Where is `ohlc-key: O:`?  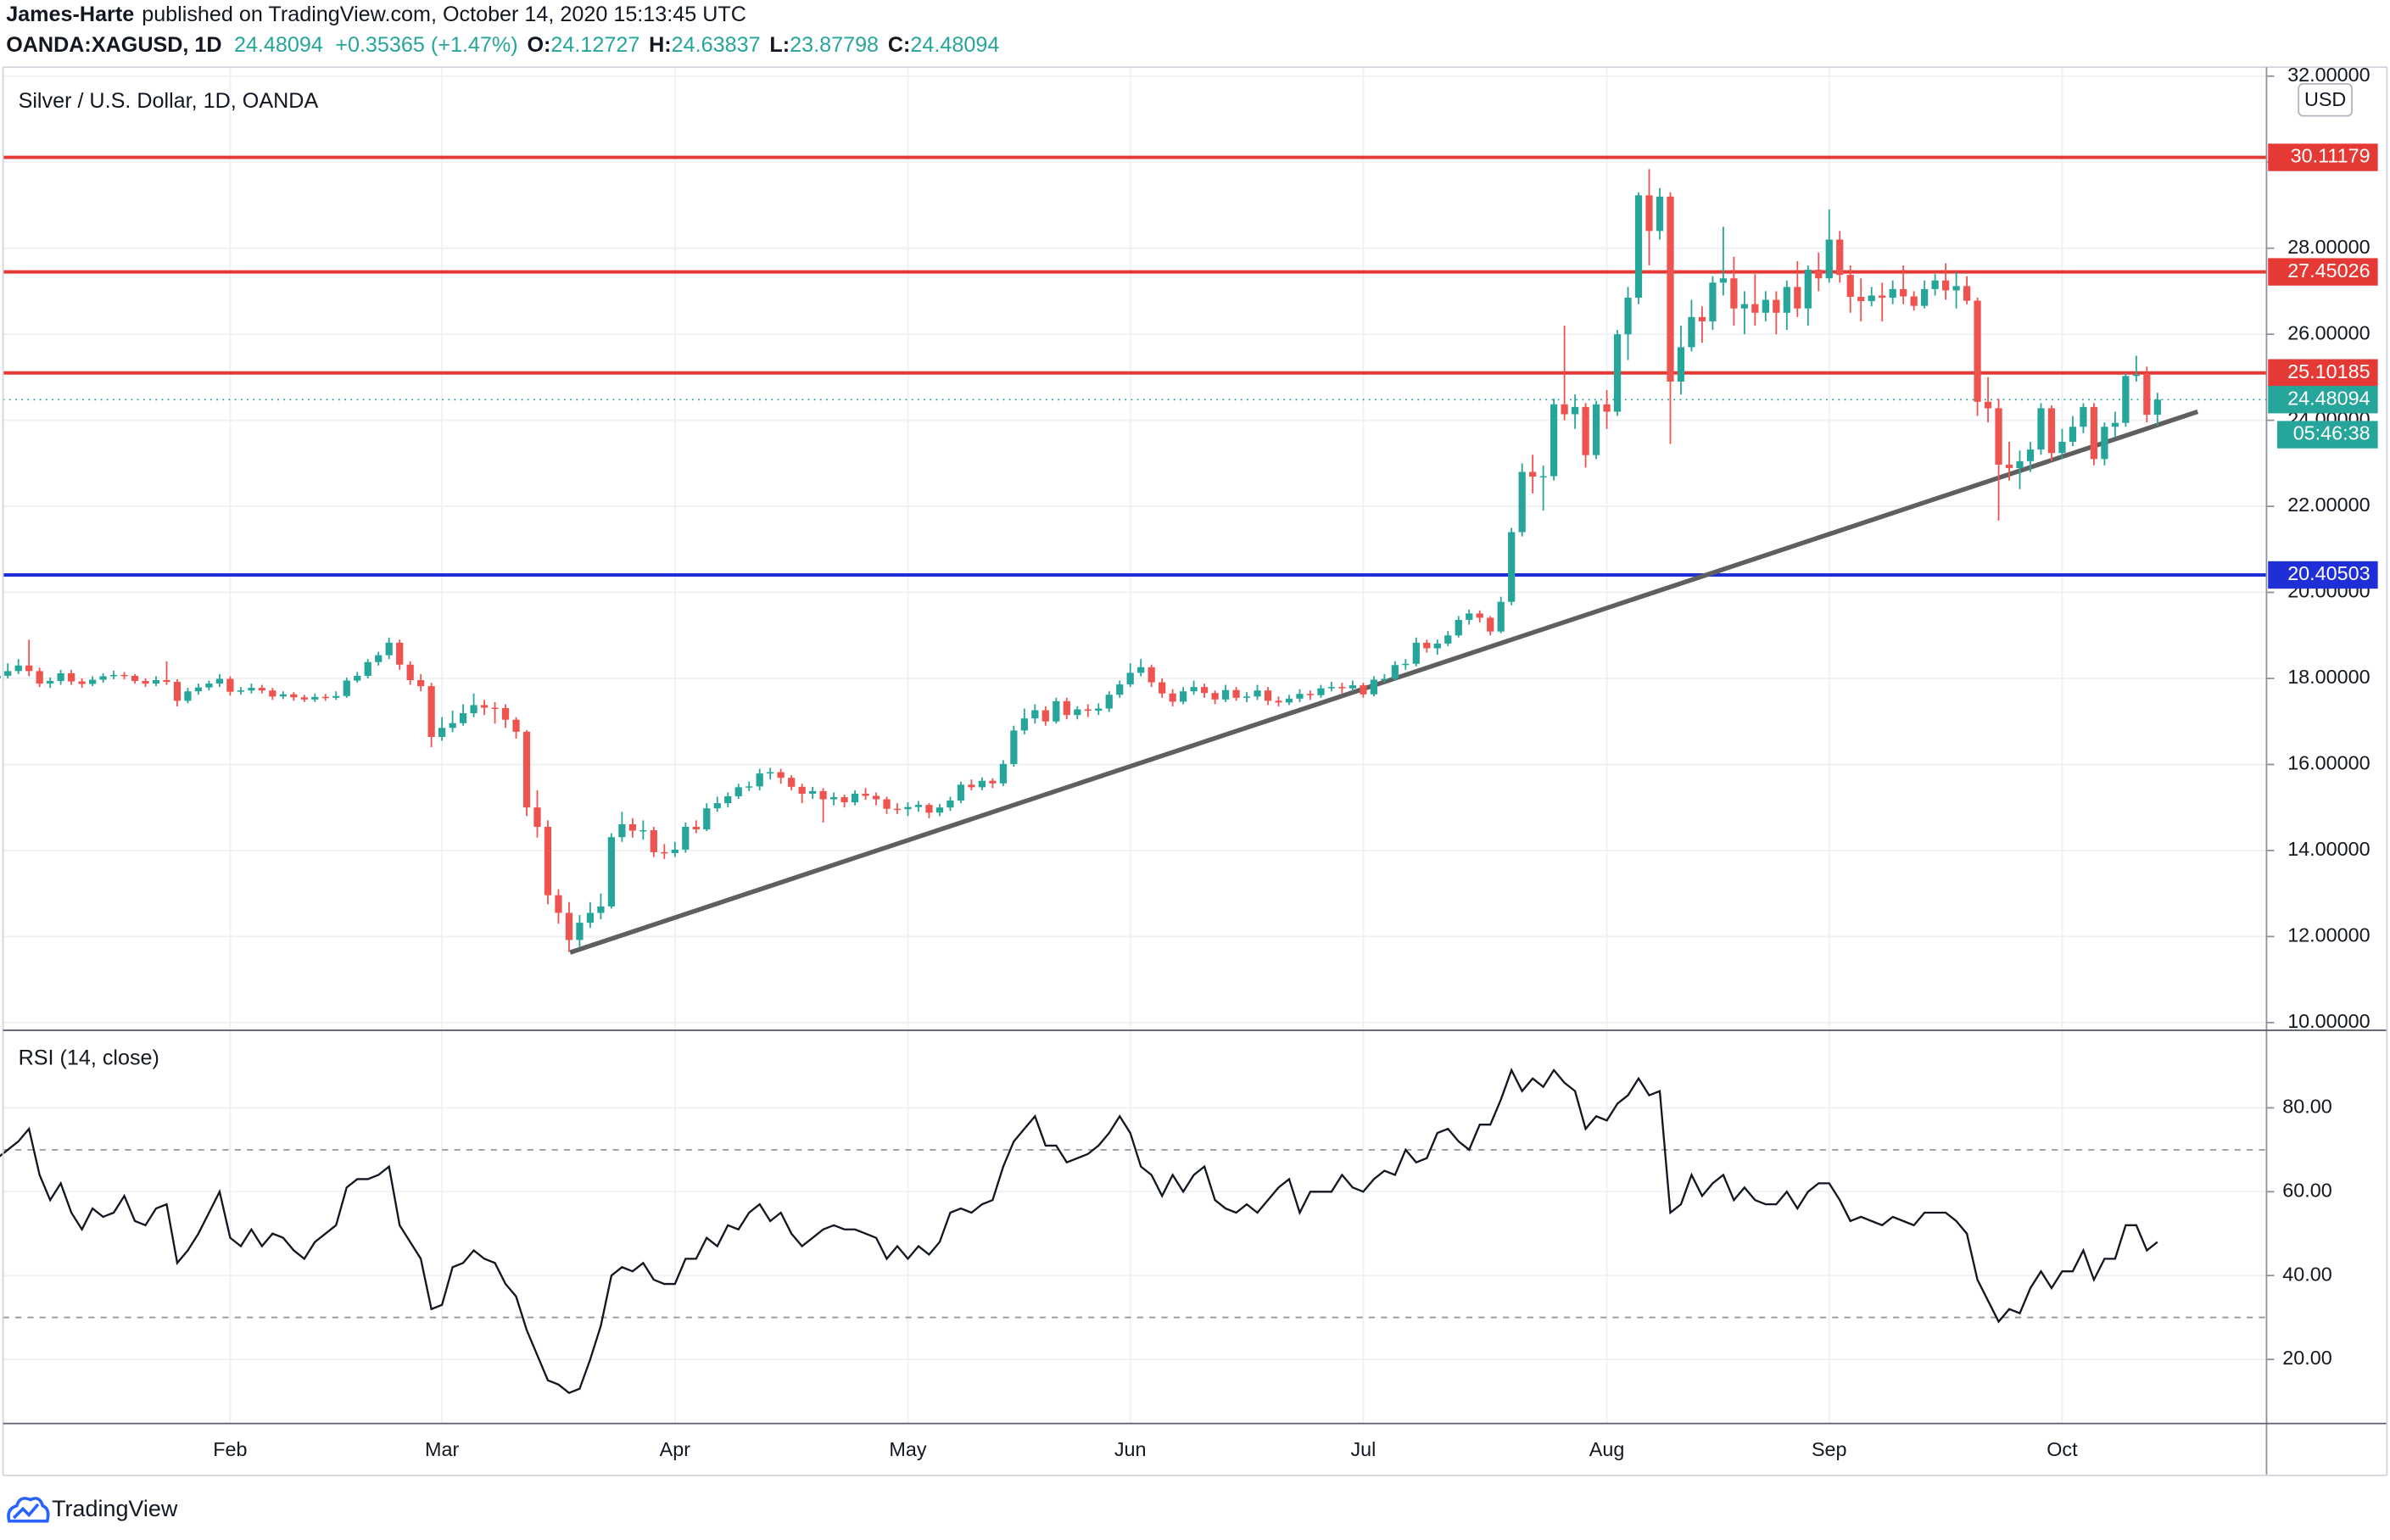
ohlc-key: O: is located at coordinates (538, 45).